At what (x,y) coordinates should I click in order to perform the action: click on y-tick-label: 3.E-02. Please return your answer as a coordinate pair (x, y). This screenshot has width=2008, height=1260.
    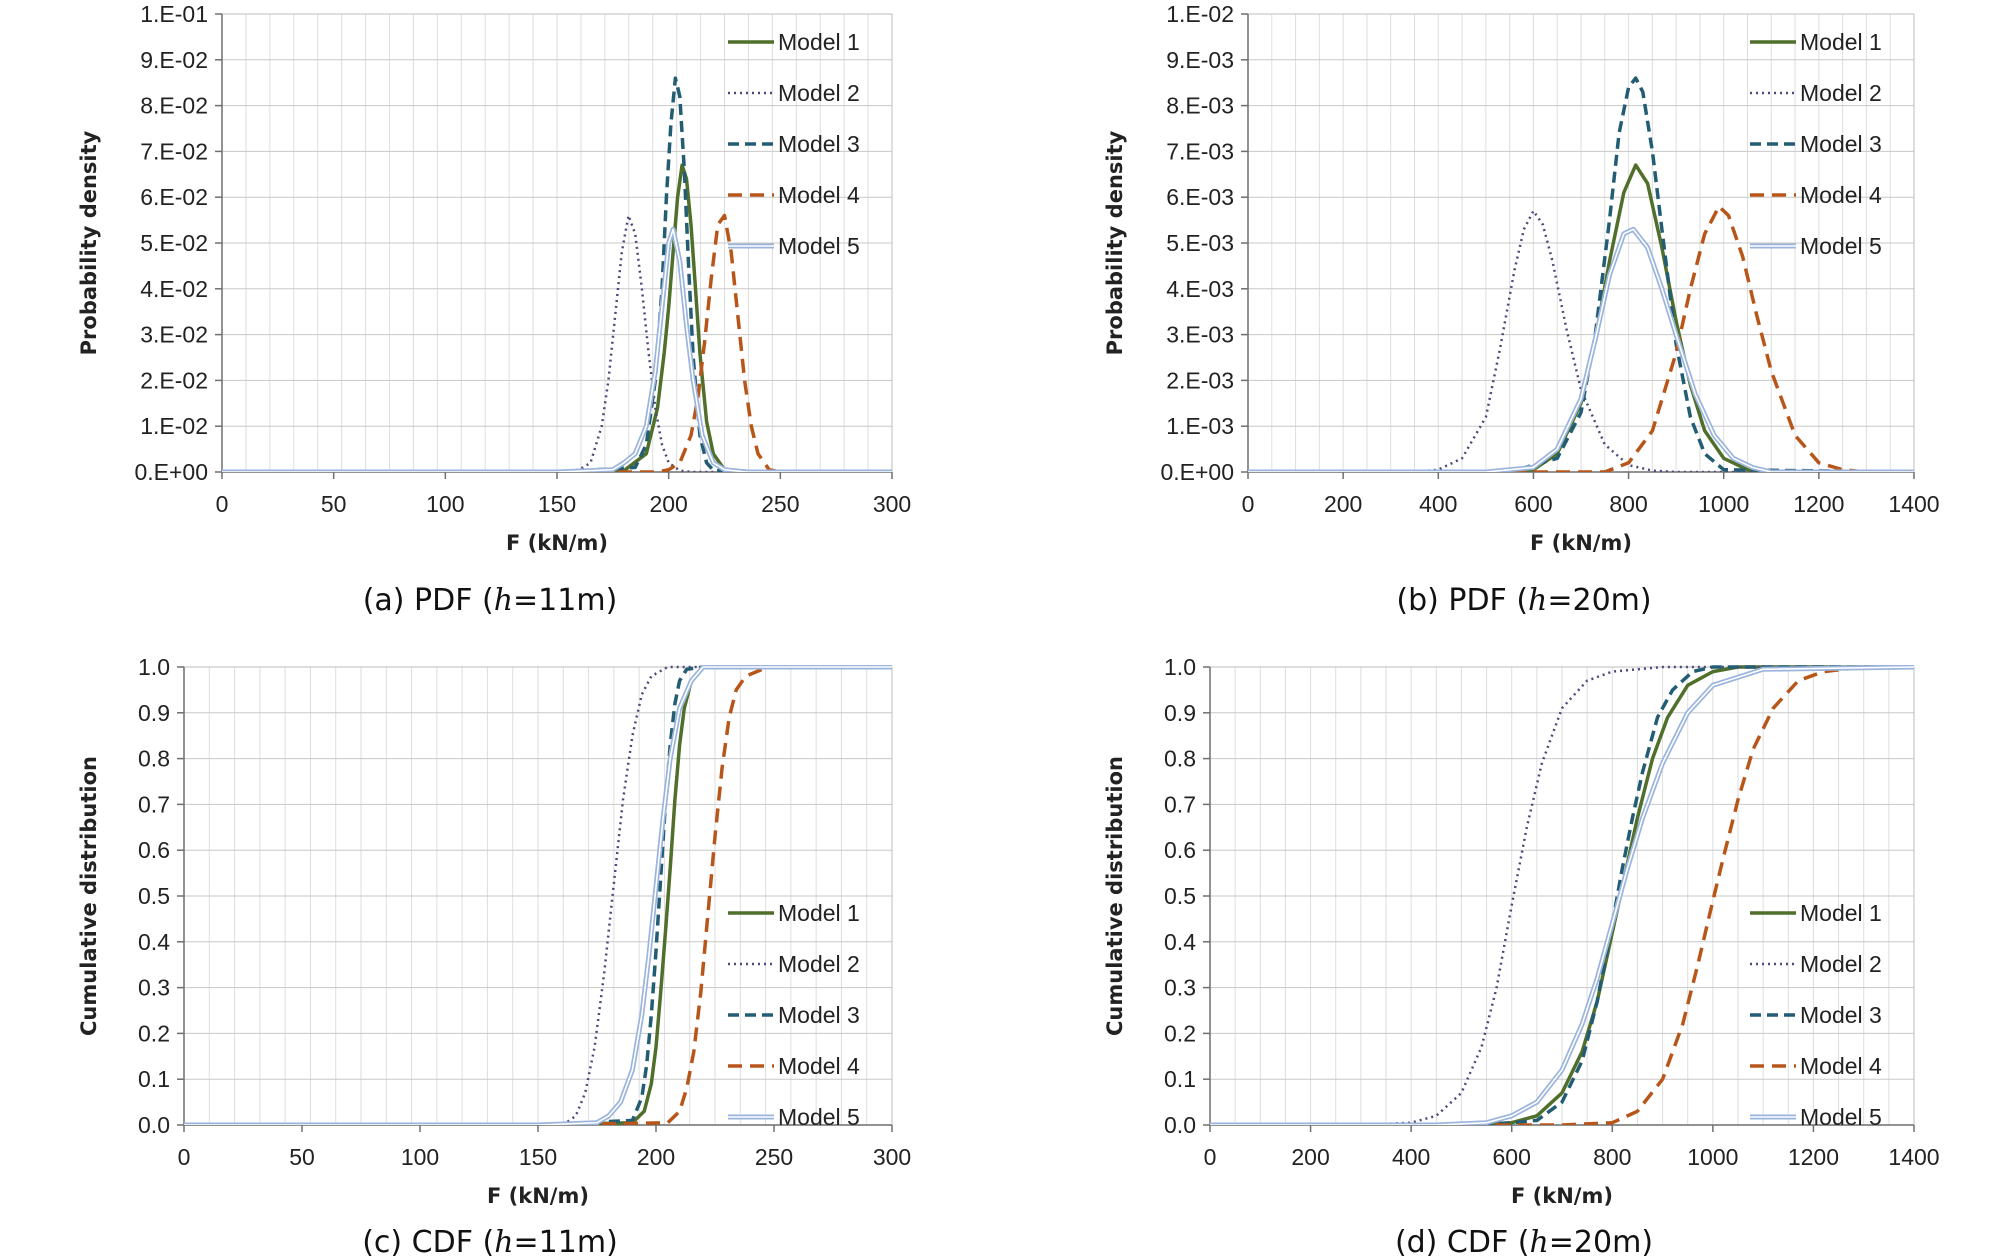
    Looking at the image, I should click on (174, 335).